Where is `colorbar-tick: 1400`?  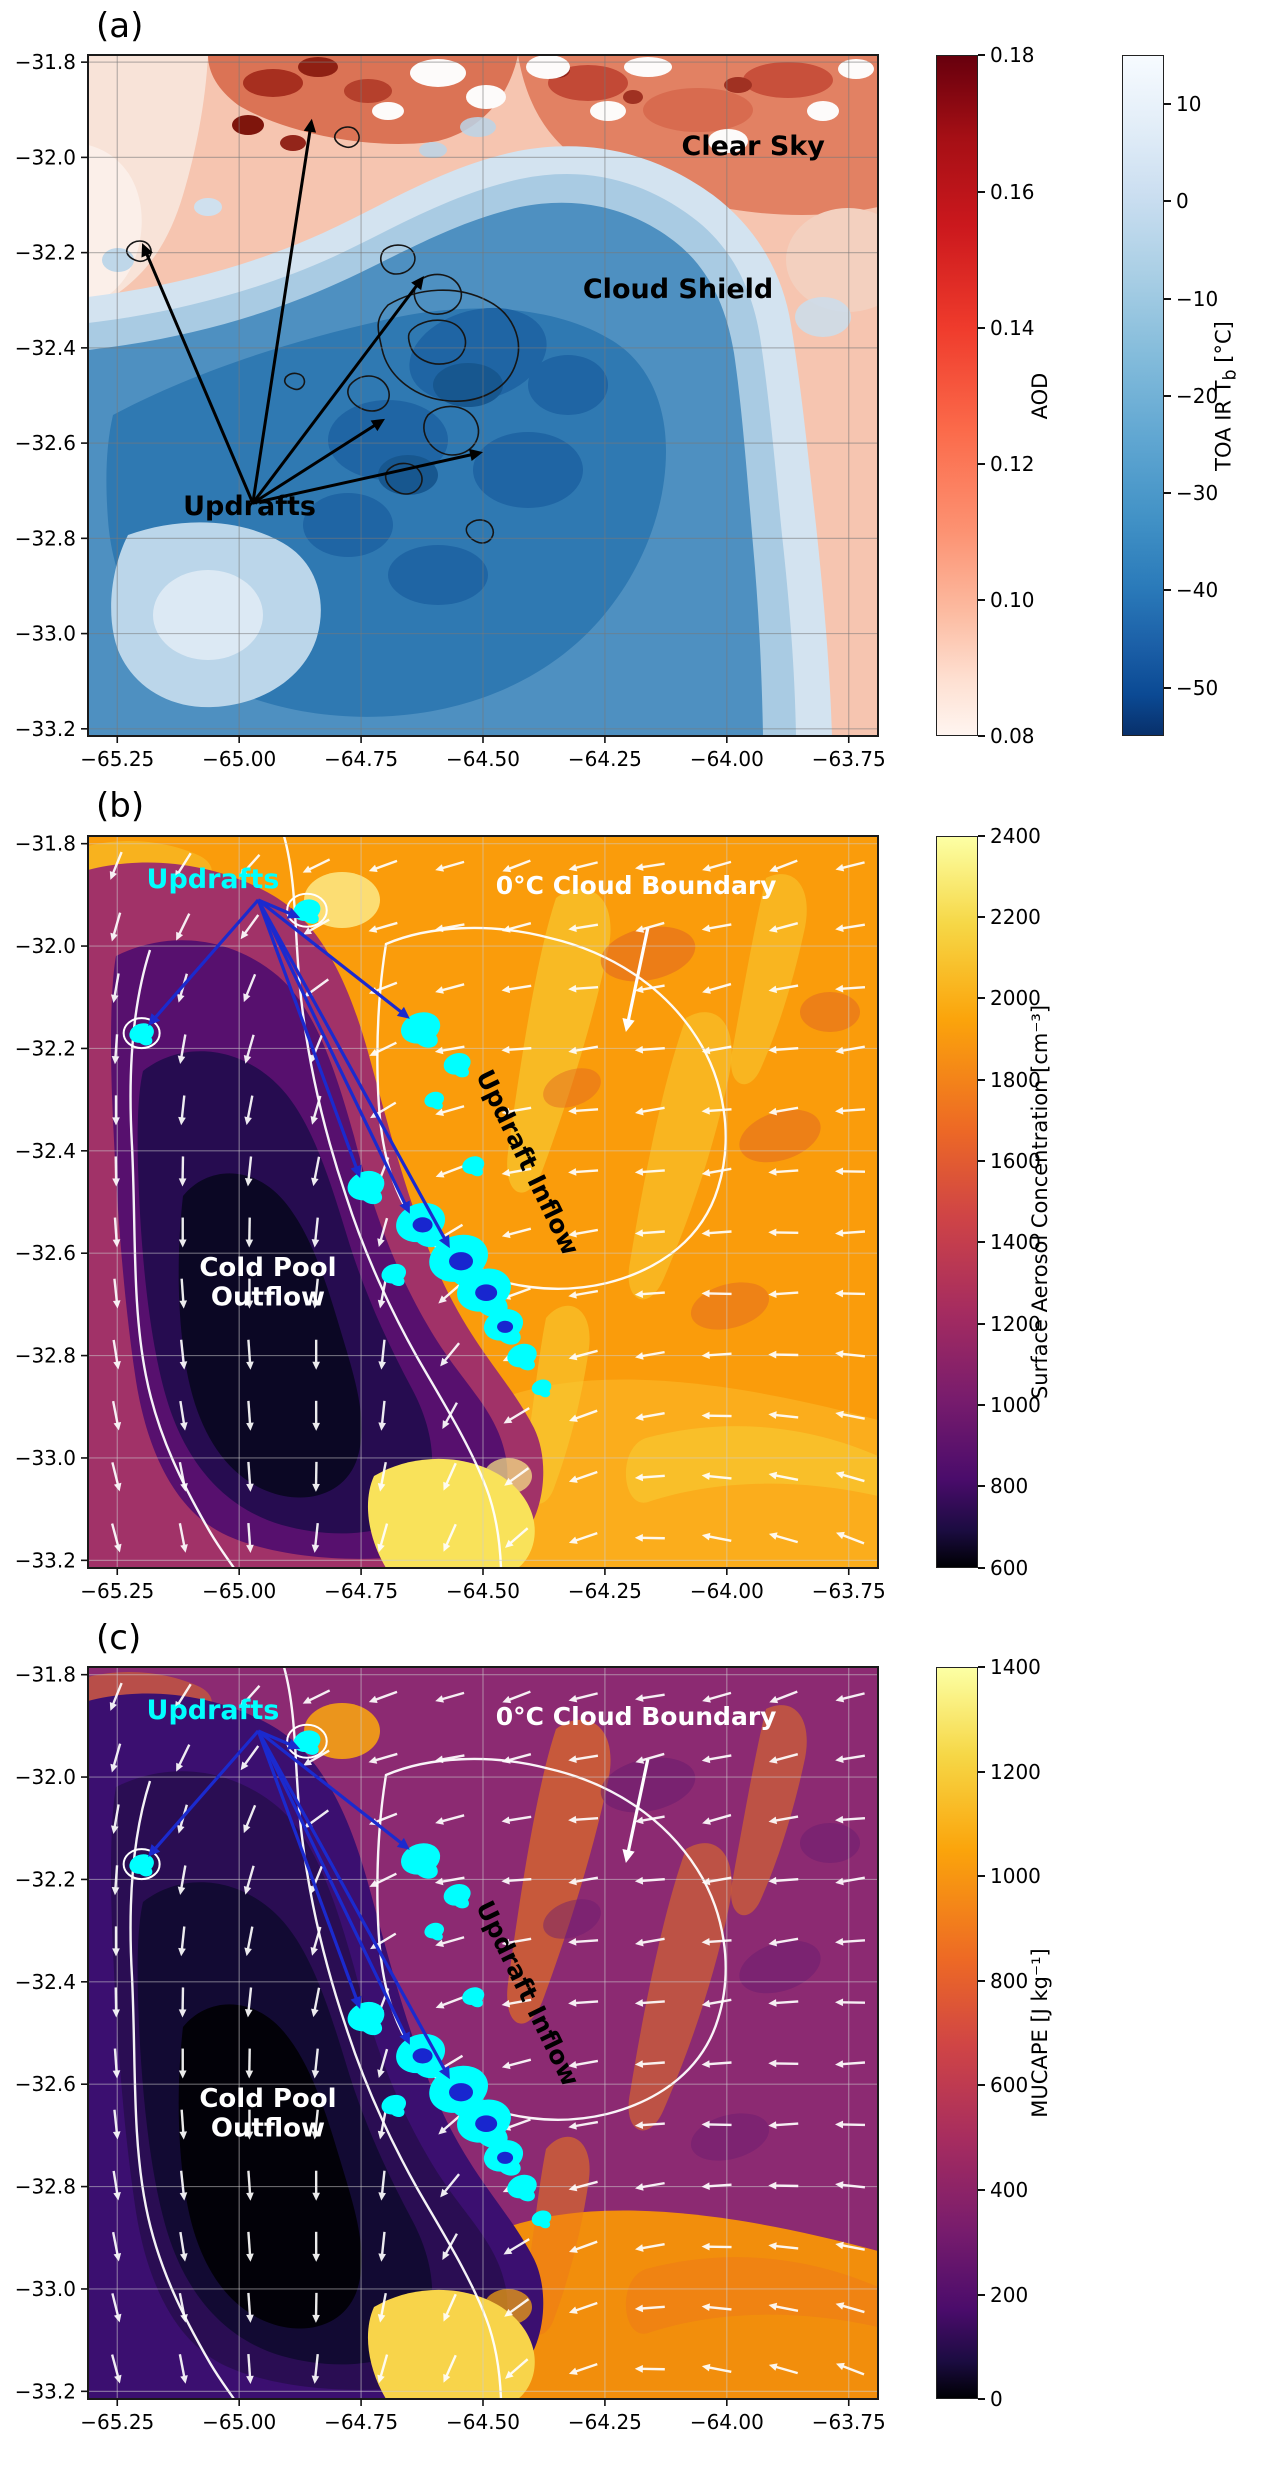
colorbar-tick: 1400 is located at coordinates (1009, 1242).